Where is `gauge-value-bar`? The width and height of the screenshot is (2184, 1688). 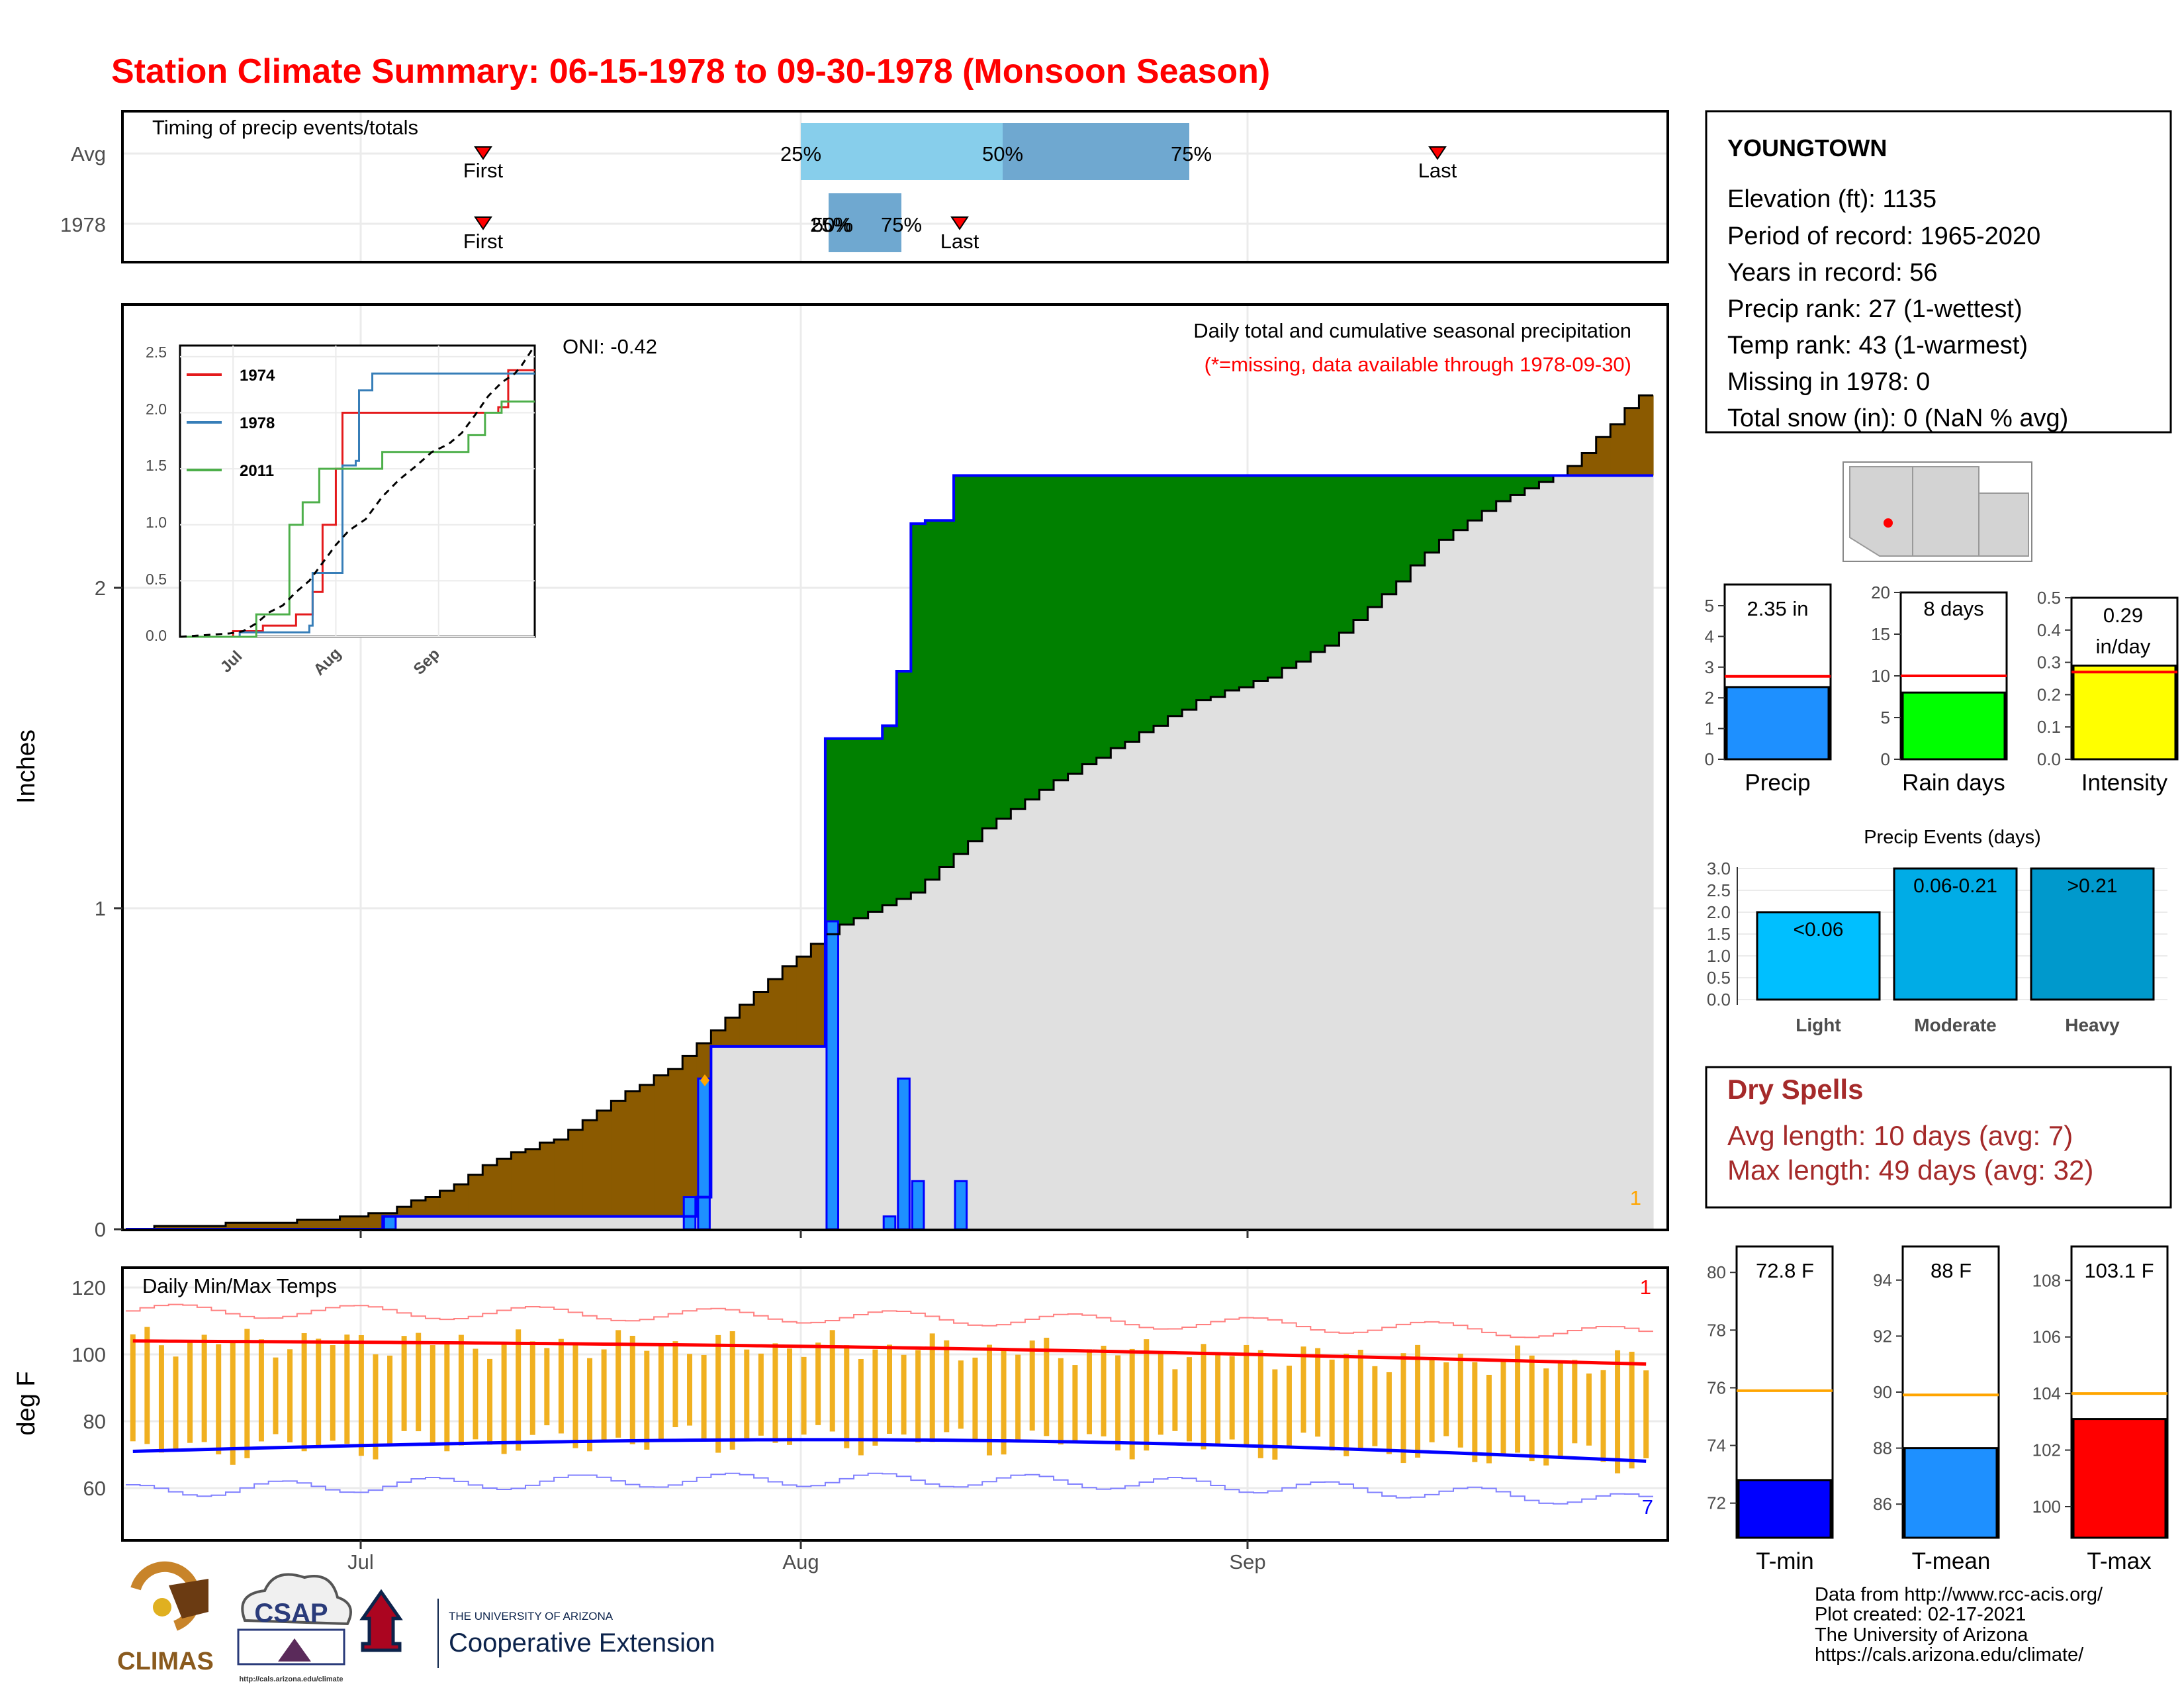
gauge-value-bar is located at coordinates (2124, 712).